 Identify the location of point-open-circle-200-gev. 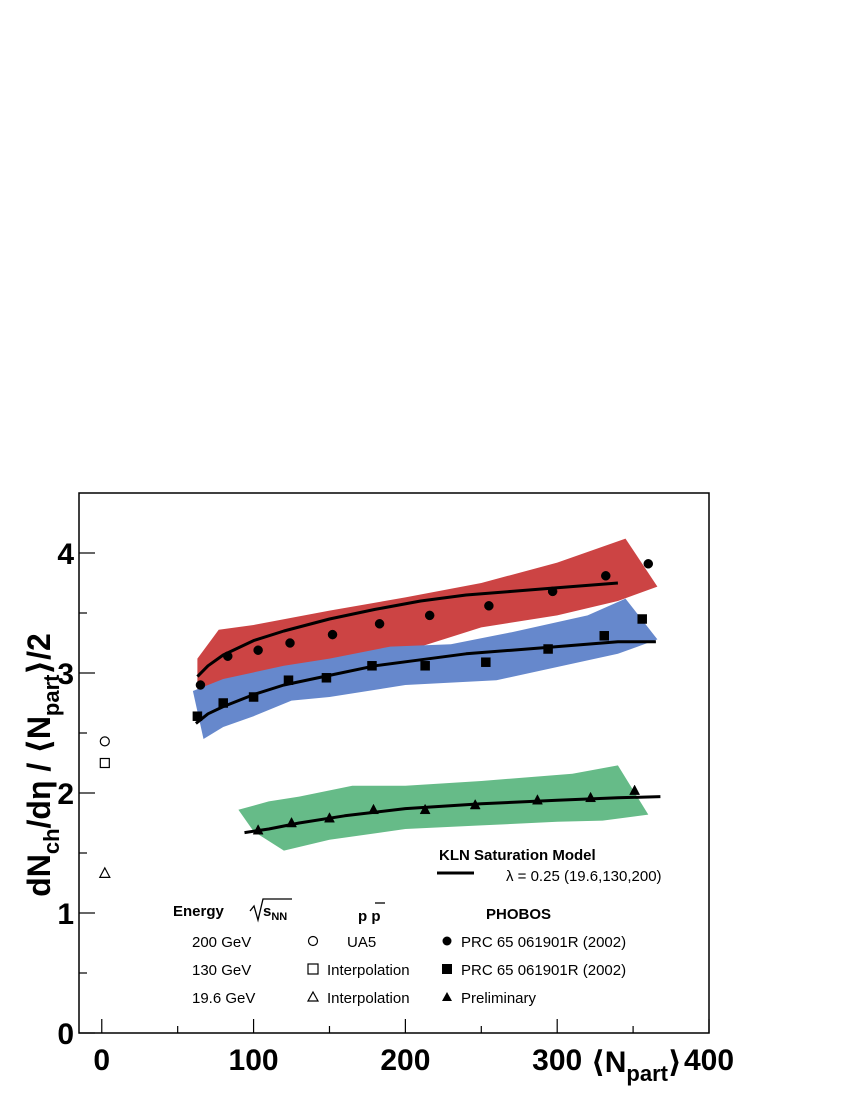
(104, 741).